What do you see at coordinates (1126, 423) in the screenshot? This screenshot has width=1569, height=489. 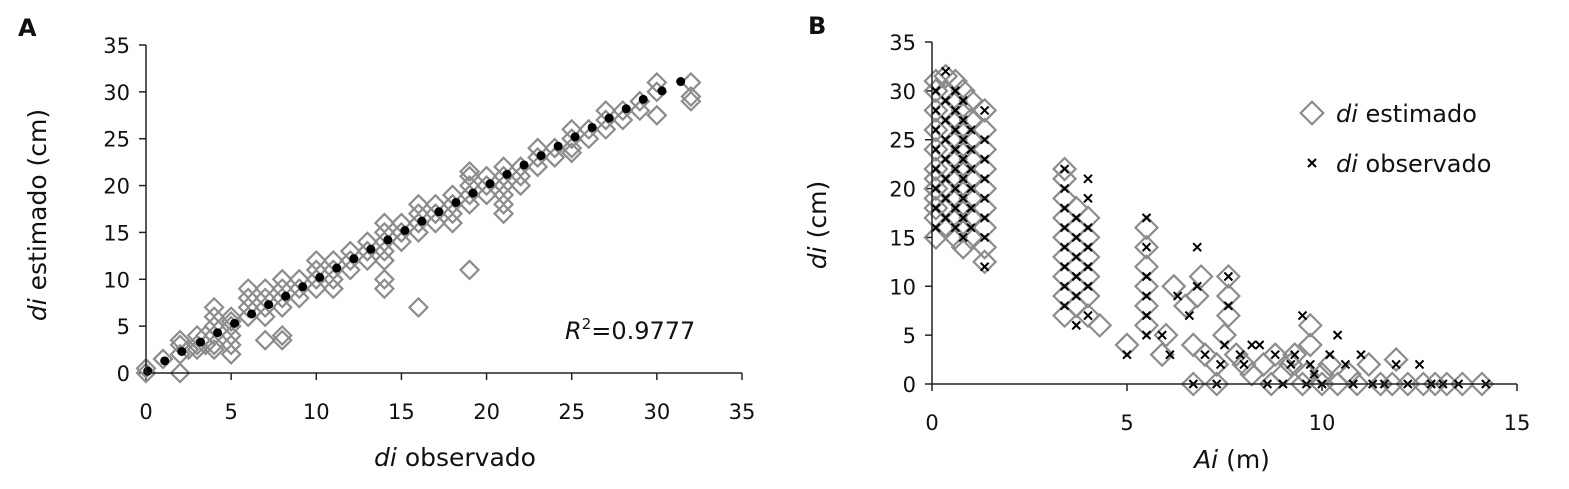 I see `x-tick-label-b-1: 5` at bounding box center [1126, 423].